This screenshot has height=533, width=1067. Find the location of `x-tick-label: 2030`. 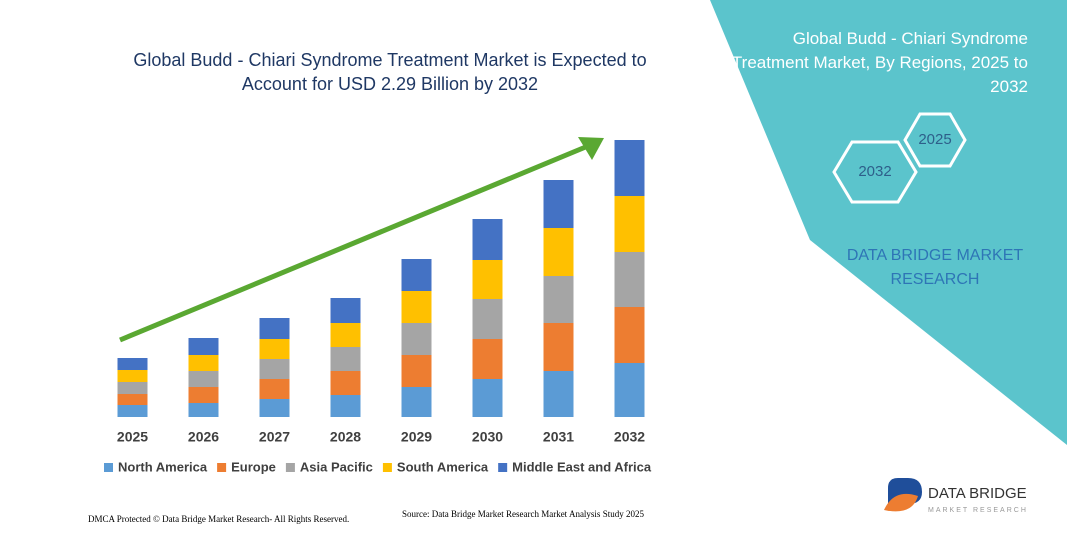

x-tick-label: 2030 is located at coordinates (487, 437).